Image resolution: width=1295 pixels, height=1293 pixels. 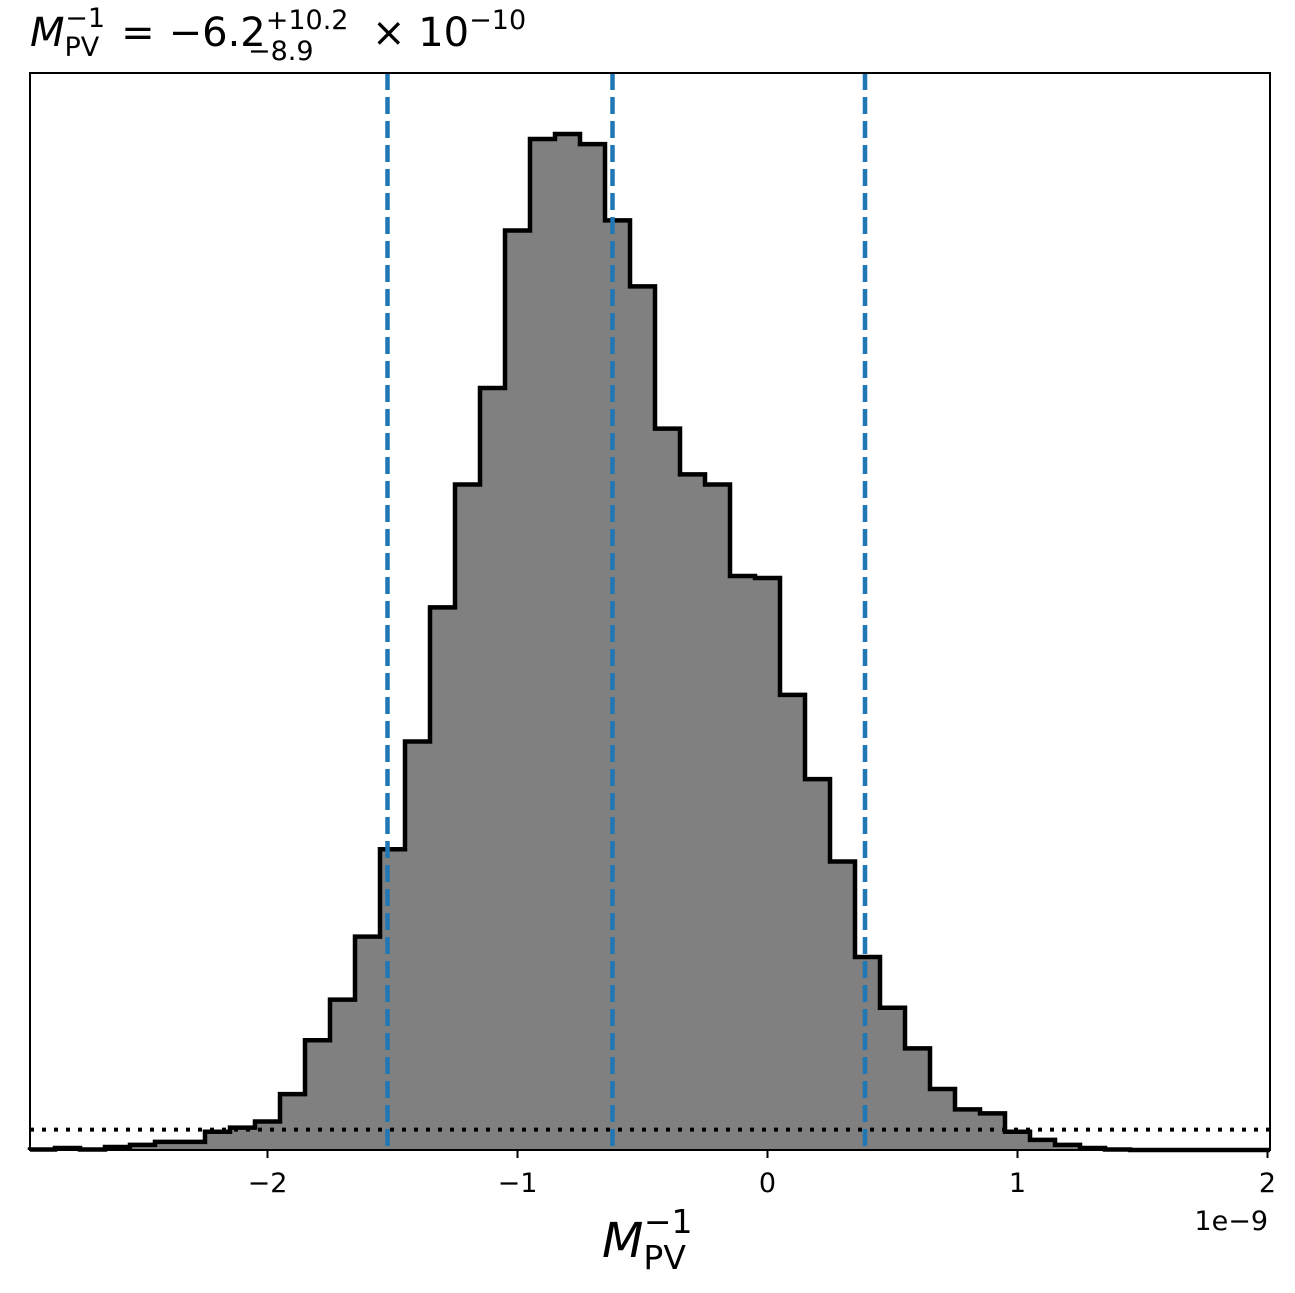 What do you see at coordinates (622, 1241) in the screenshot?
I see `xlabel-symbol: M` at bounding box center [622, 1241].